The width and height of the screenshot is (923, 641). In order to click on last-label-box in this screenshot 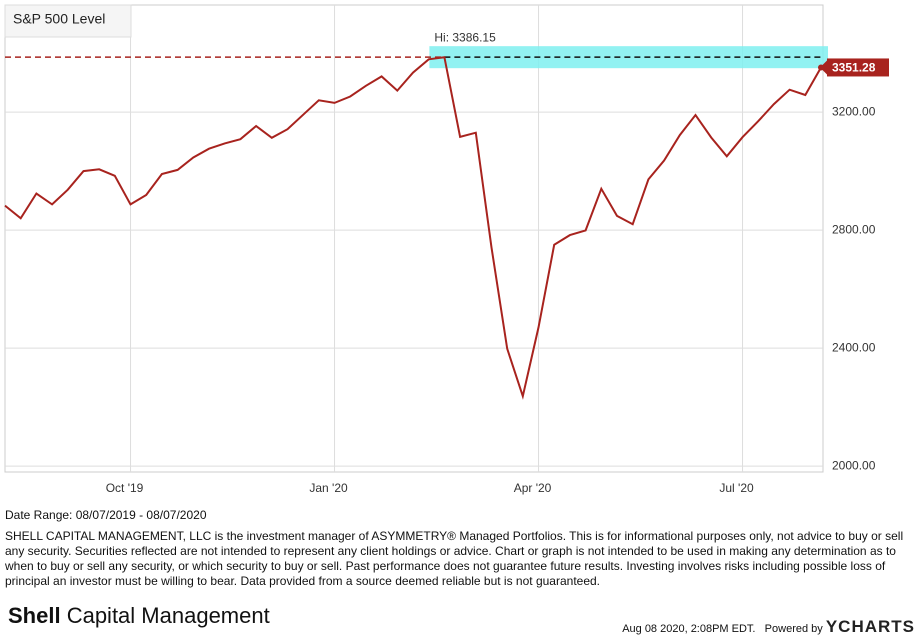, I will do `click(858, 67)`.